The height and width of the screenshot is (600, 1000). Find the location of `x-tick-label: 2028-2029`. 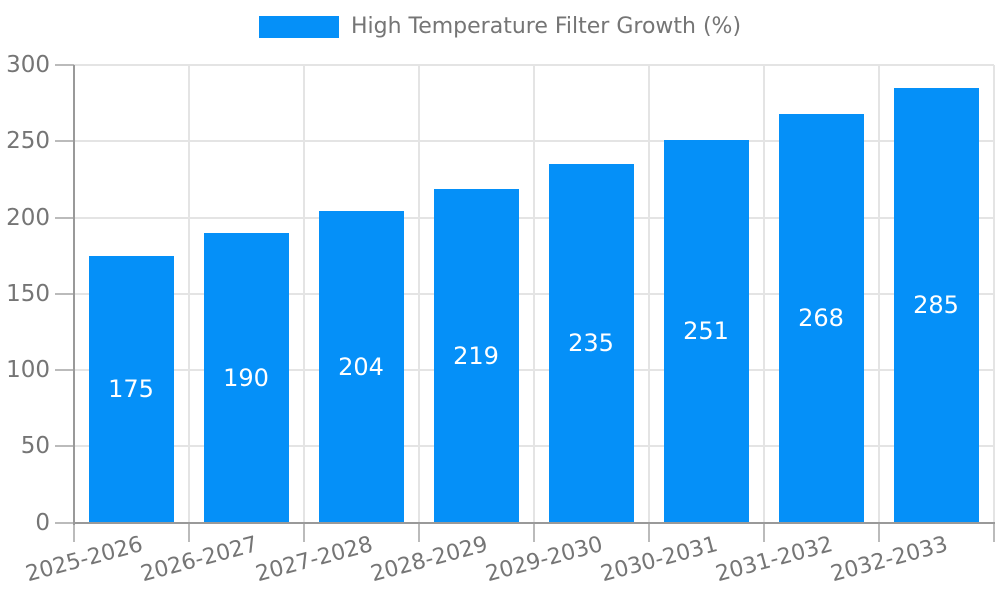

x-tick-label: 2028-2029 is located at coordinates (429, 559).